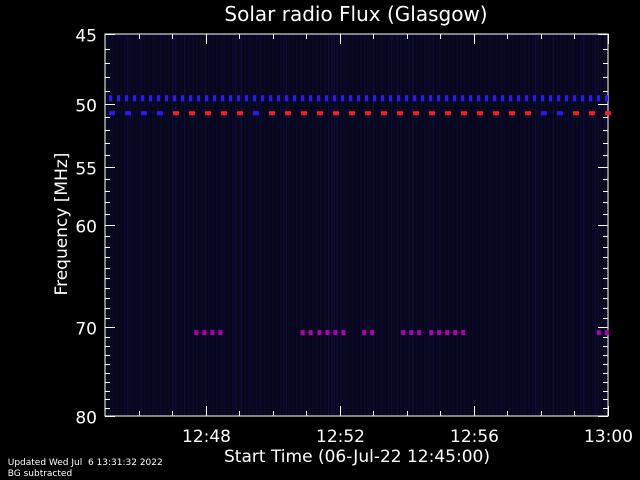 Image resolution: width=640 pixels, height=480 pixels. What do you see at coordinates (86, 37) in the screenshot?
I see `y-tick-label: 45` at bounding box center [86, 37].